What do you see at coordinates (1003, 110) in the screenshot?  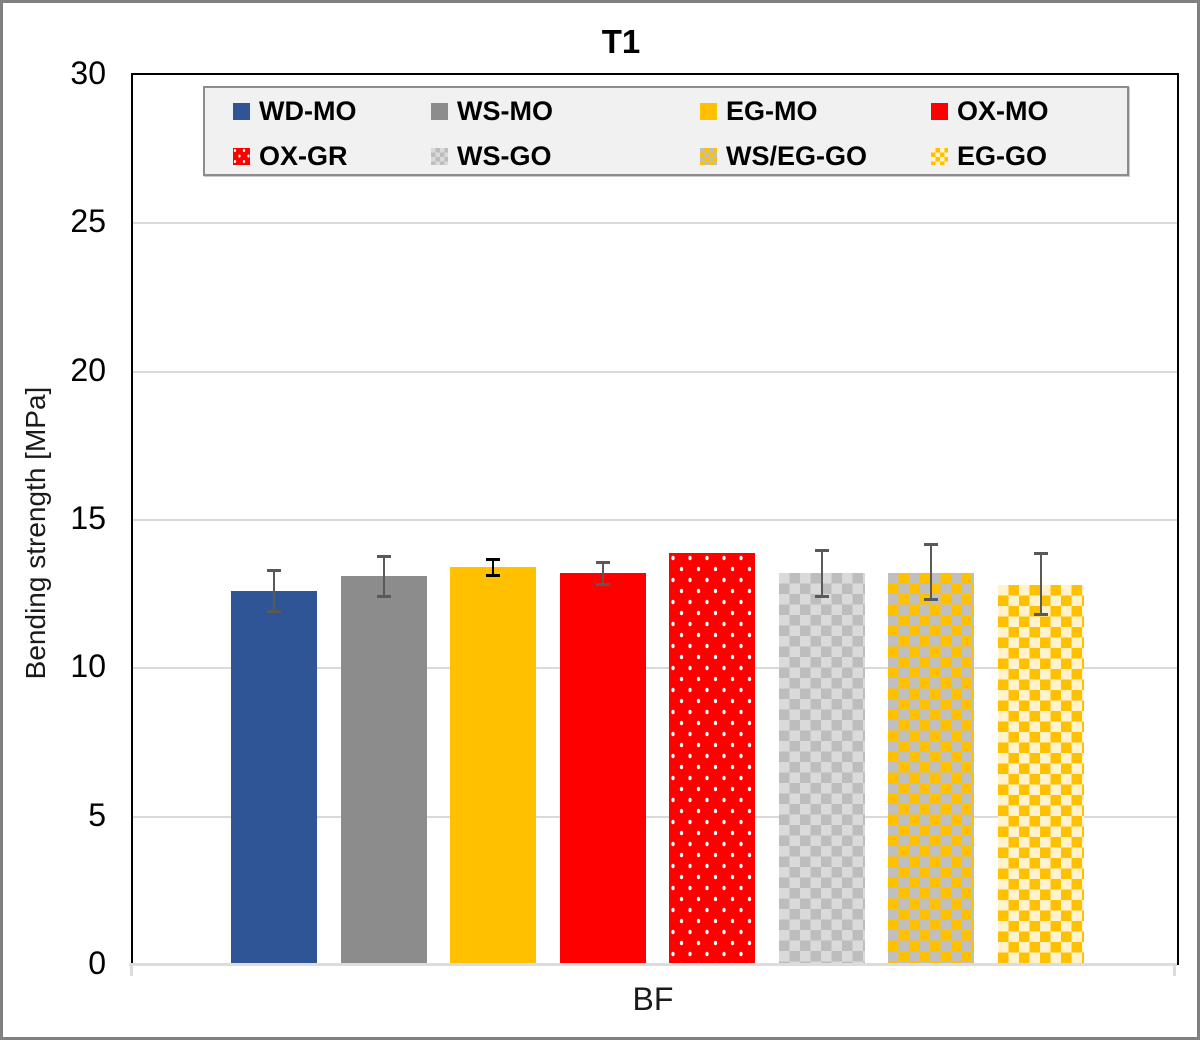 I see `legend-label: OX-MO` at bounding box center [1003, 110].